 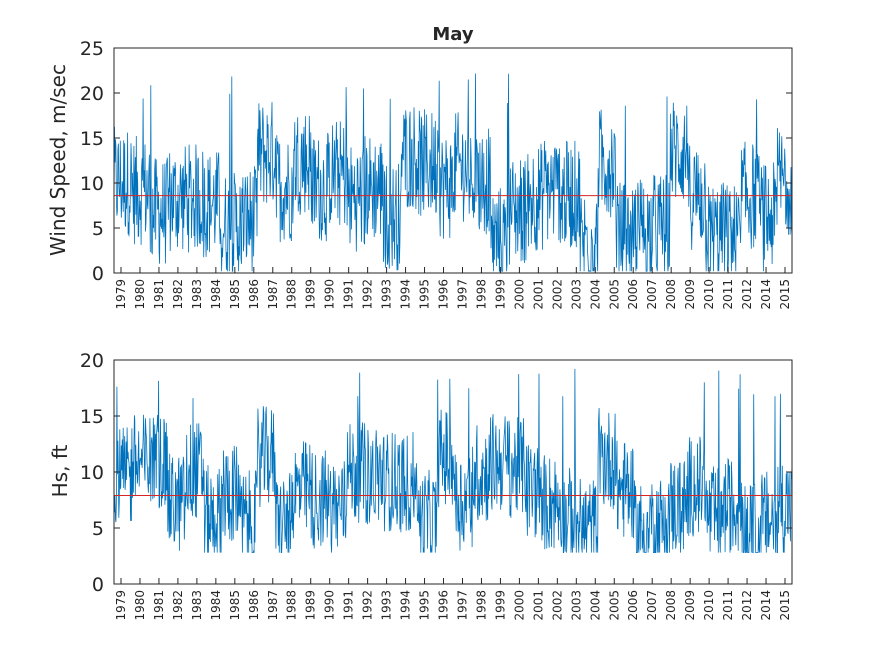 What do you see at coordinates (453, 34) in the screenshot?
I see `chart-title: May` at bounding box center [453, 34].